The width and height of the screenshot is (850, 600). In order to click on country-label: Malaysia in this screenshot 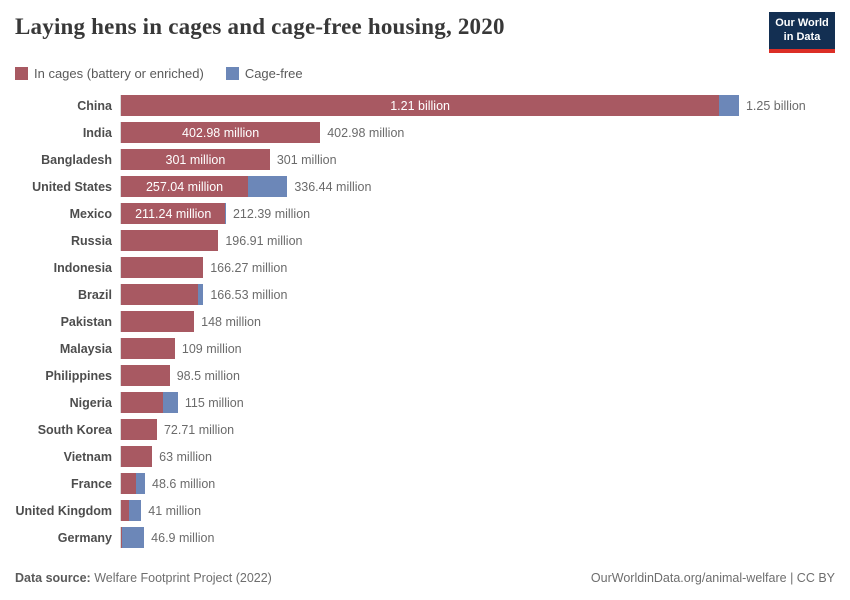, I will do `click(85, 348)`.